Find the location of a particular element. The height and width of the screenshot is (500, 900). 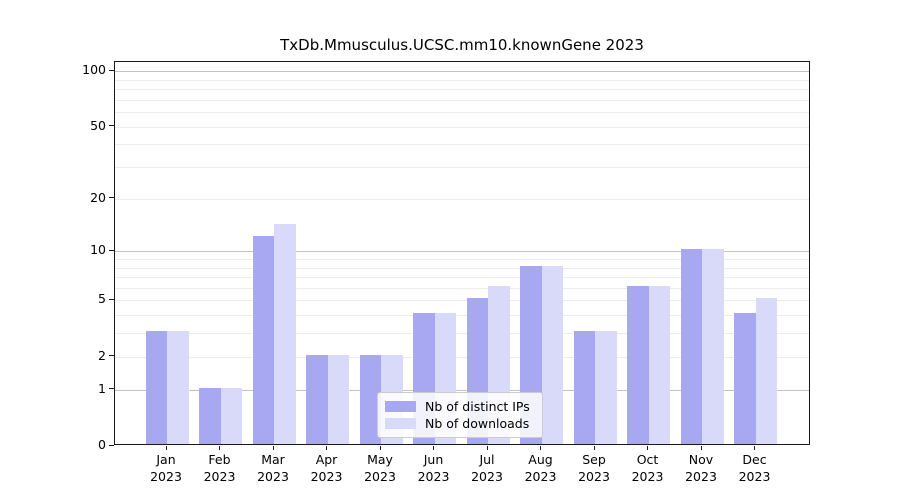

legend-swatch-downloads is located at coordinates (400, 423).